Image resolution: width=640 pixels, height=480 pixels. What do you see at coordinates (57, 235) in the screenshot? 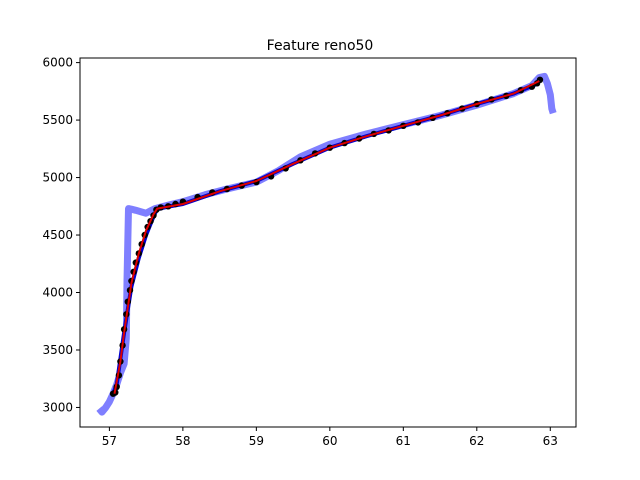
I see `y-tick-label: 4500` at bounding box center [57, 235].